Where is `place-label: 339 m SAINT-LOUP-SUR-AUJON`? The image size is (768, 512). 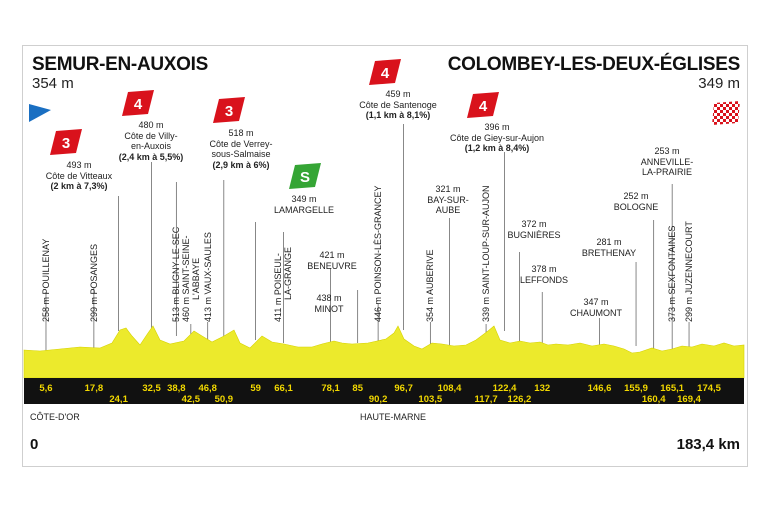
place-label: 339 m SAINT-LOUP-SUR-AUJON is located at coordinates (486, 253).